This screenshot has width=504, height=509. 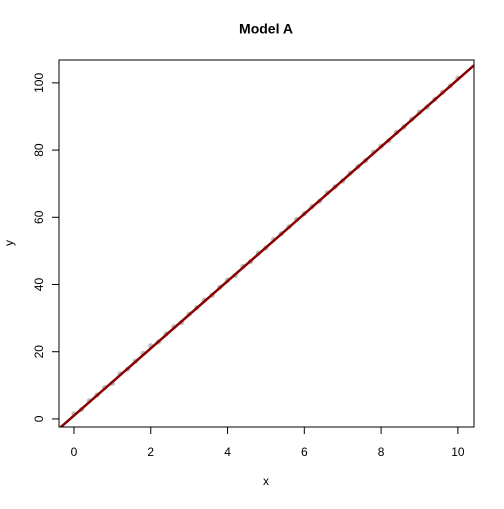 What do you see at coordinates (458, 452) in the screenshot?
I see `x-tick-label: 10` at bounding box center [458, 452].